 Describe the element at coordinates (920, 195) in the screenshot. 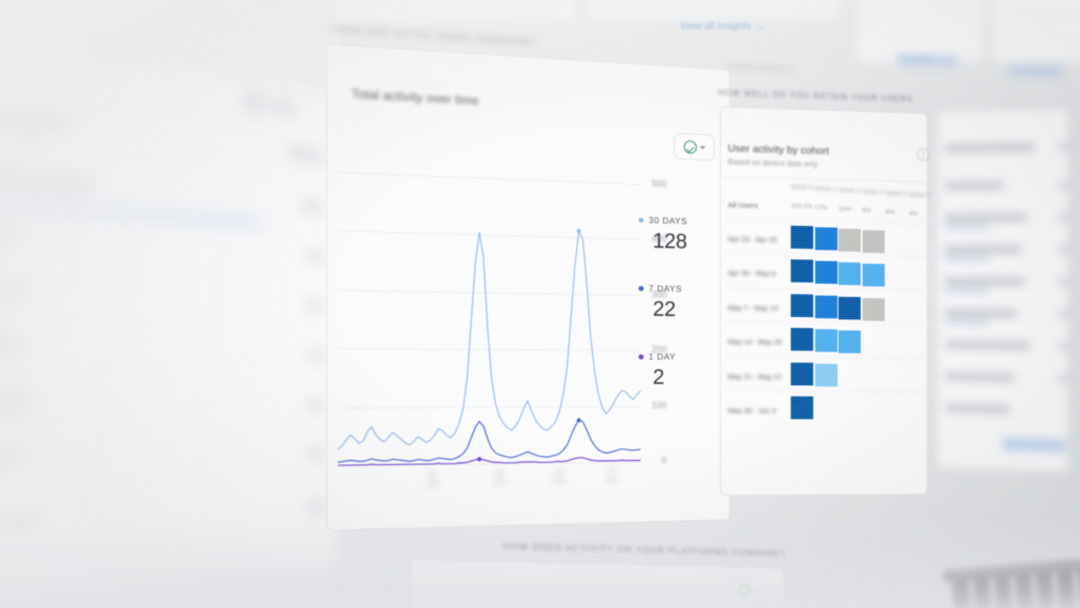

I see `cohort-column-header: Week 5` at that location.